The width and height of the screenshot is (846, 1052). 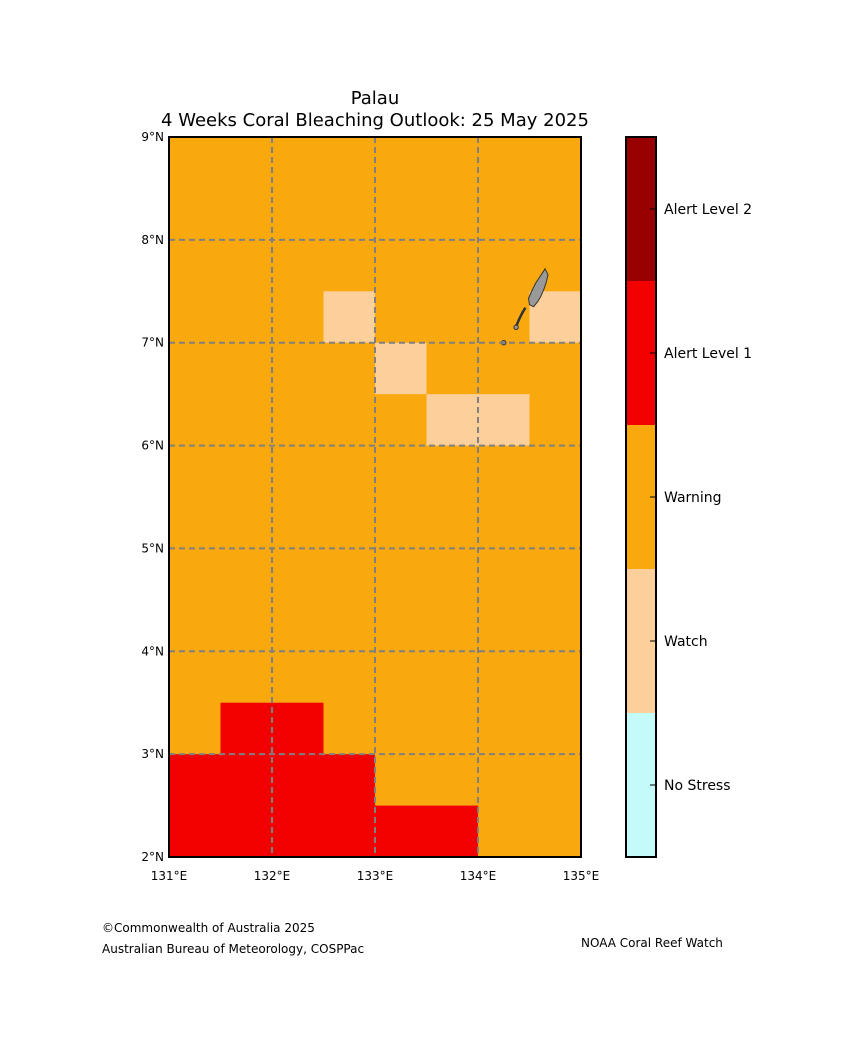 I want to click on legend-label: Warning, so click(x=693, y=498).